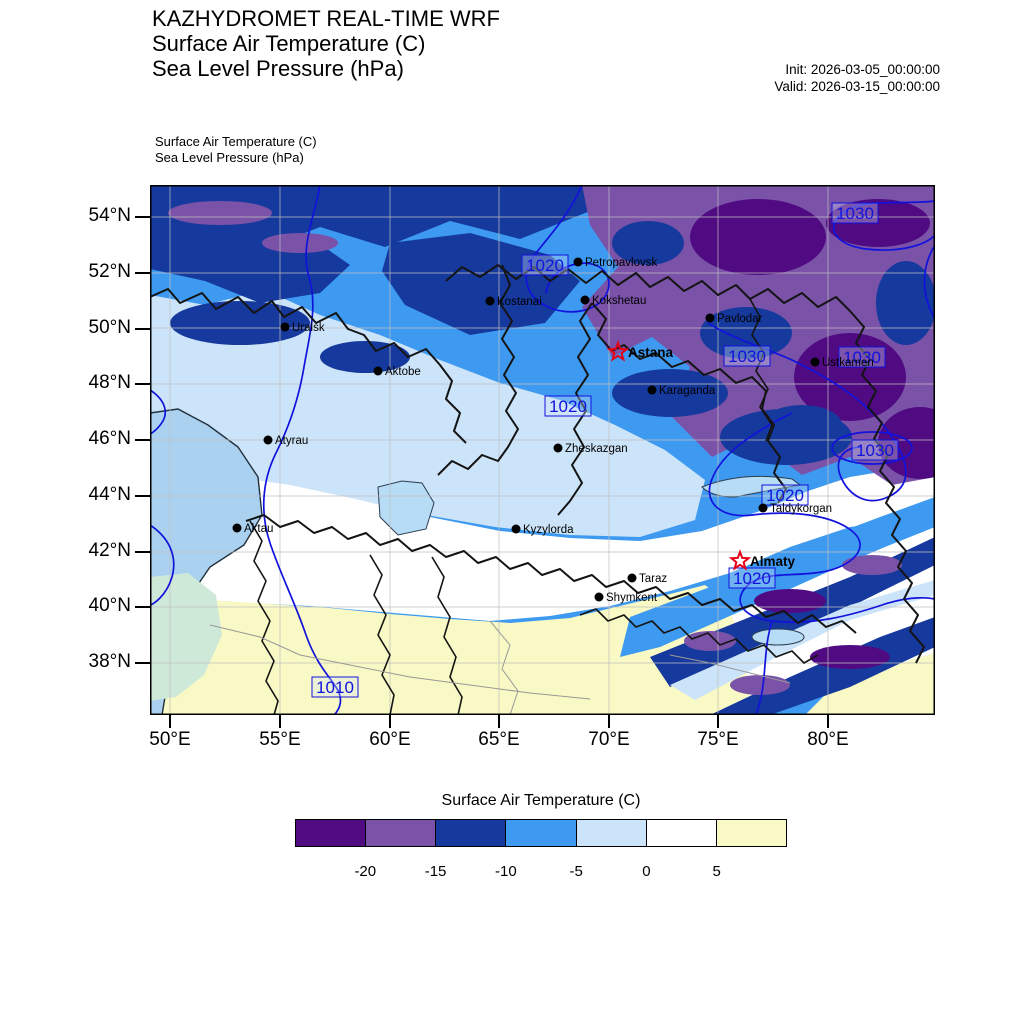  What do you see at coordinates (335, 687) in the screenshot?
I see `pressure-label: 1010` at bounding box center [335, 687].